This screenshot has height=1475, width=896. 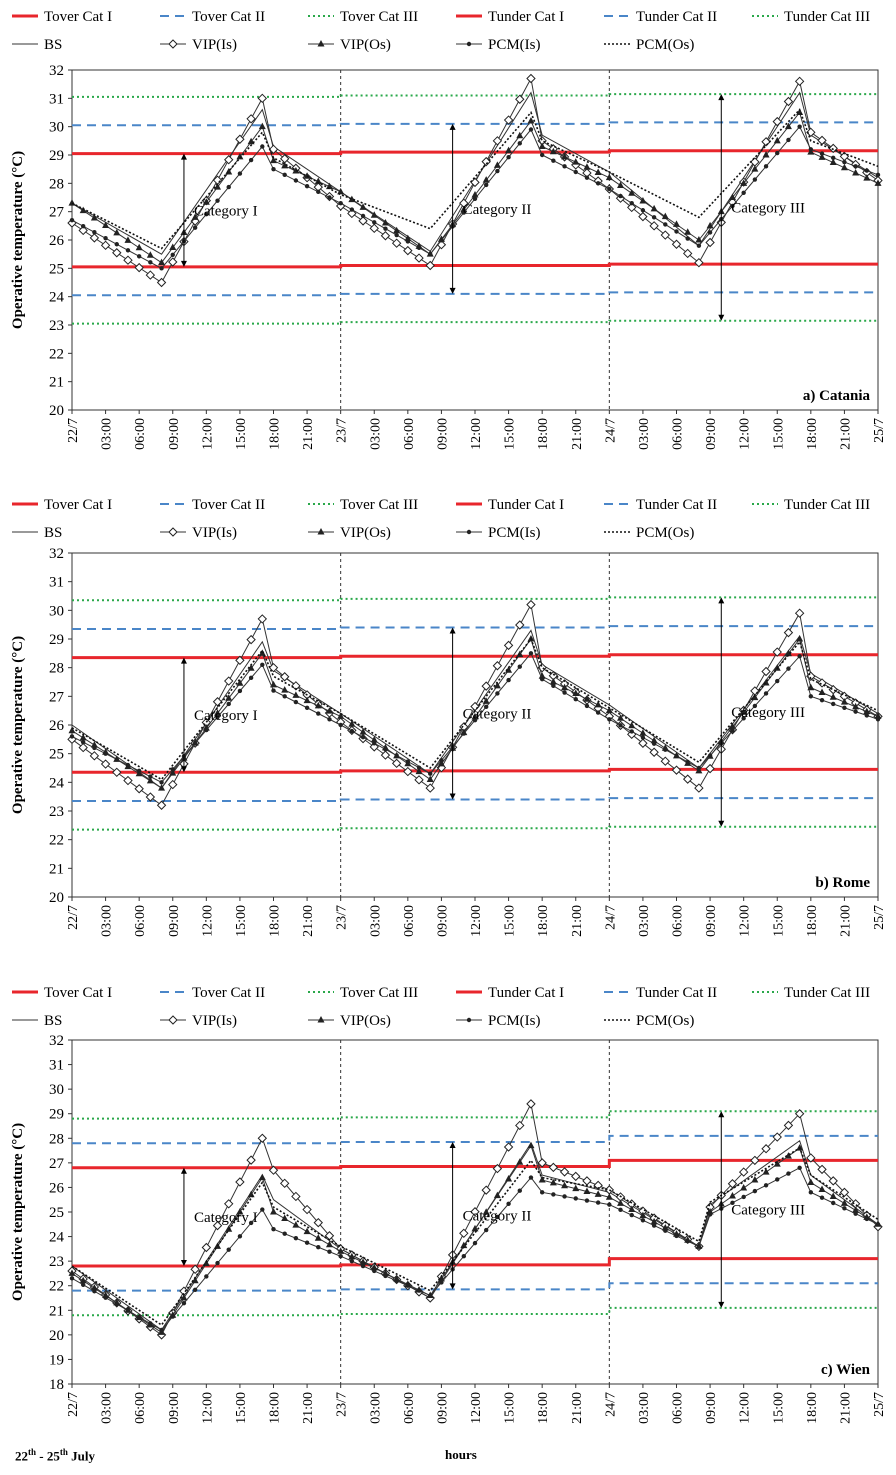 I want to click on x-tick-label: 21:00, so click(x=577, y=1408).